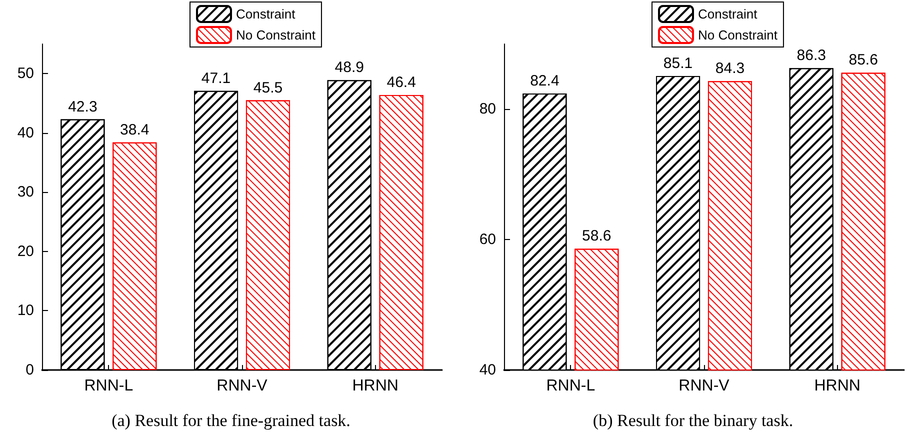  What do you see at coordinates (25, 311) in the screenshot?
I see `y-tick-label: 10` at bounding box center [25, 311].